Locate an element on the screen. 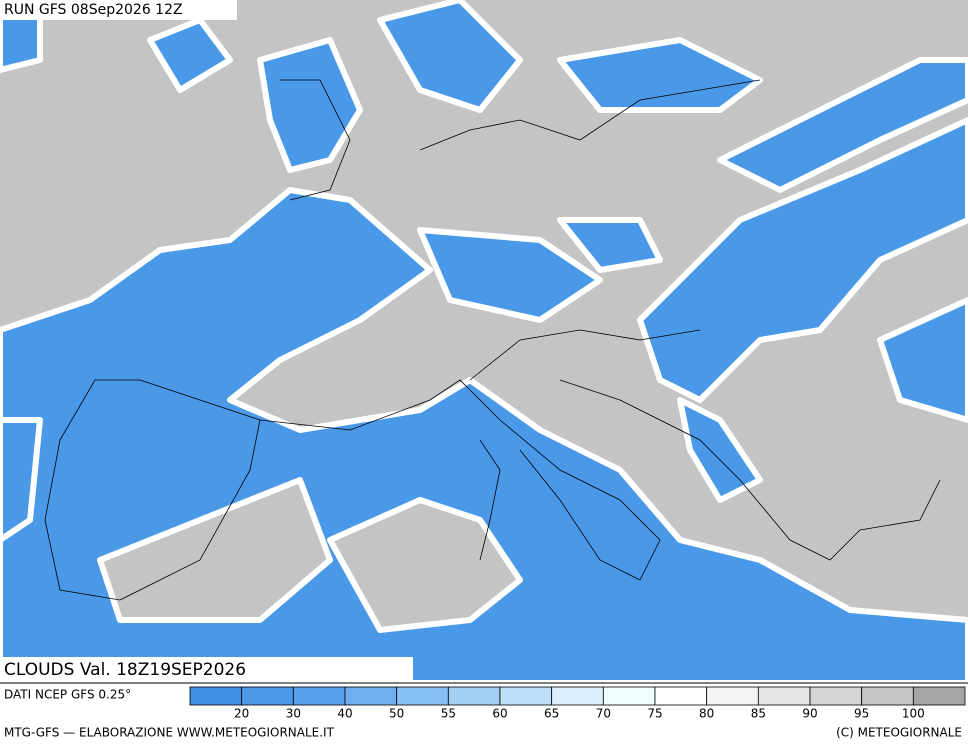 This screenshot has height=749, width=968. colorbar-label: 100 is located at coordinates (913, 714).